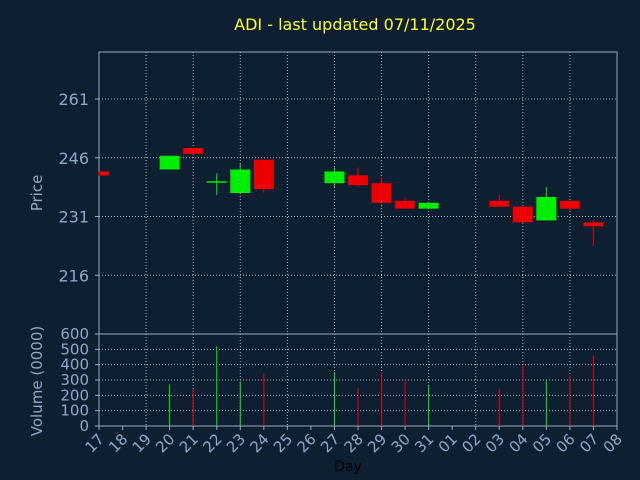 The height and width of the screenshot is (480, 640). What do you see at coordinates (74, 411) in the screenshot?
I see `volume-tick-label: 100` at bounding box center [74, 411].